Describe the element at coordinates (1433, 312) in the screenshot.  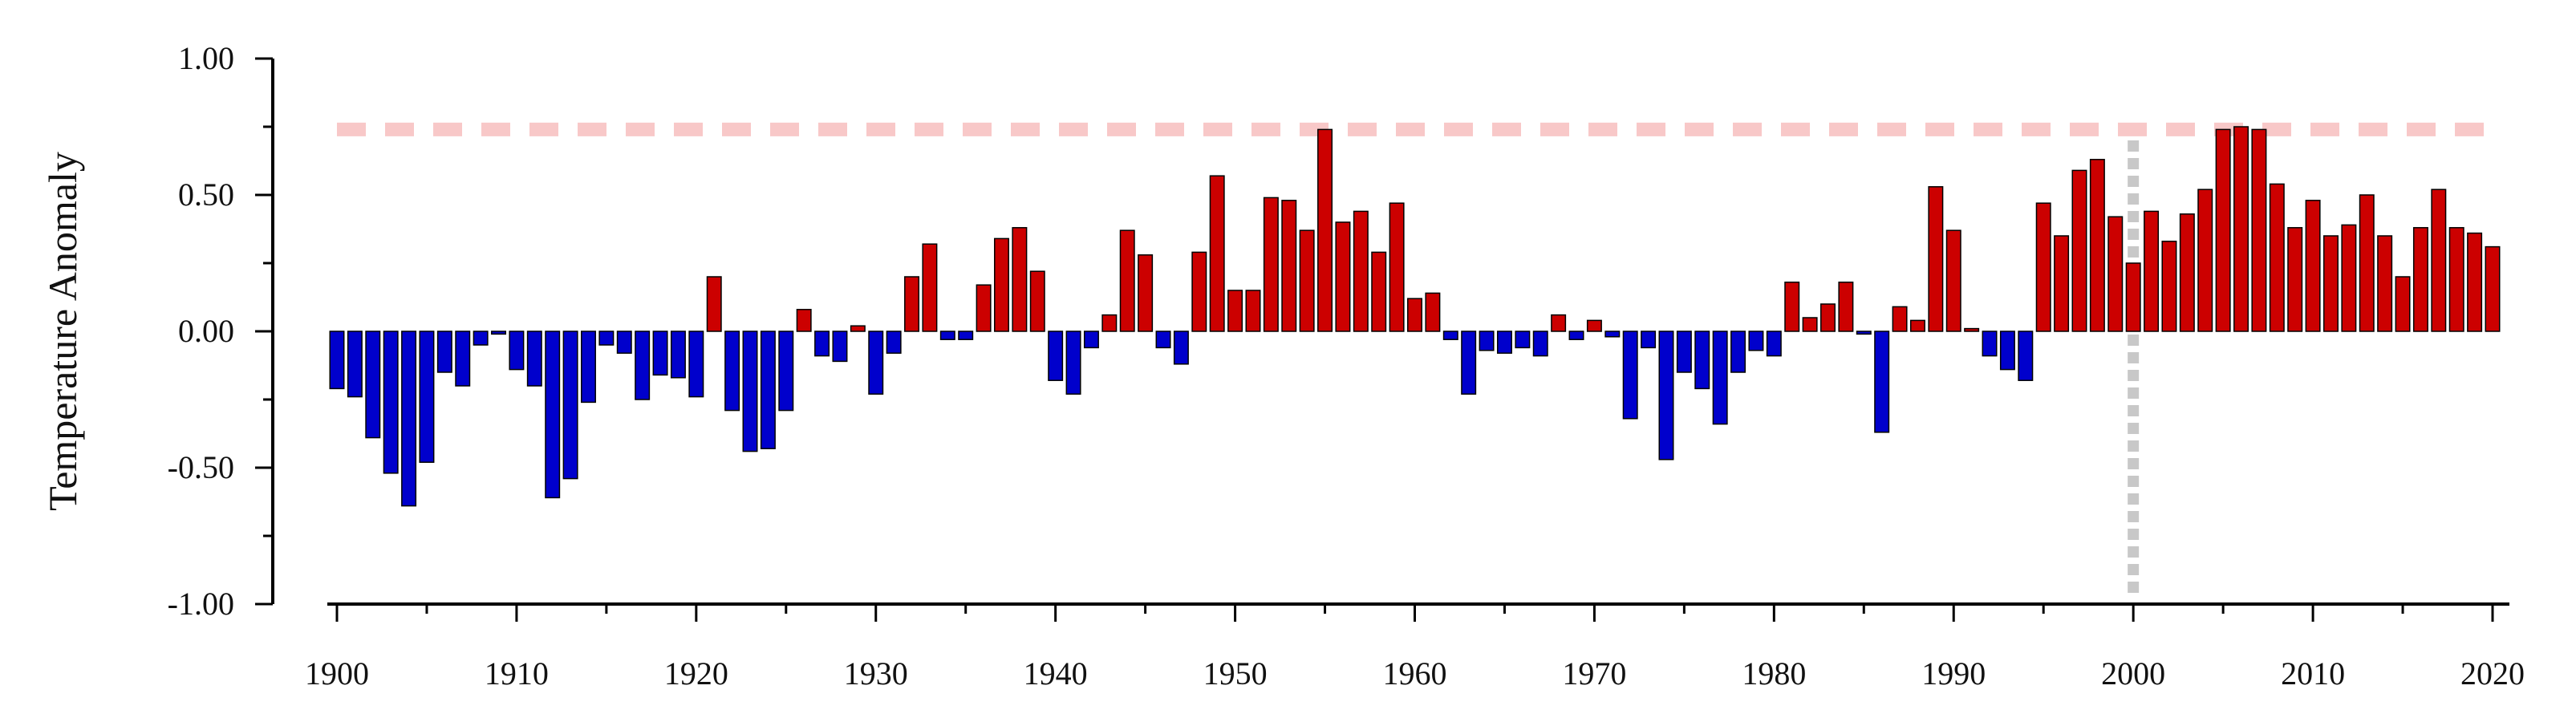
I see `bar-1961` at that location.